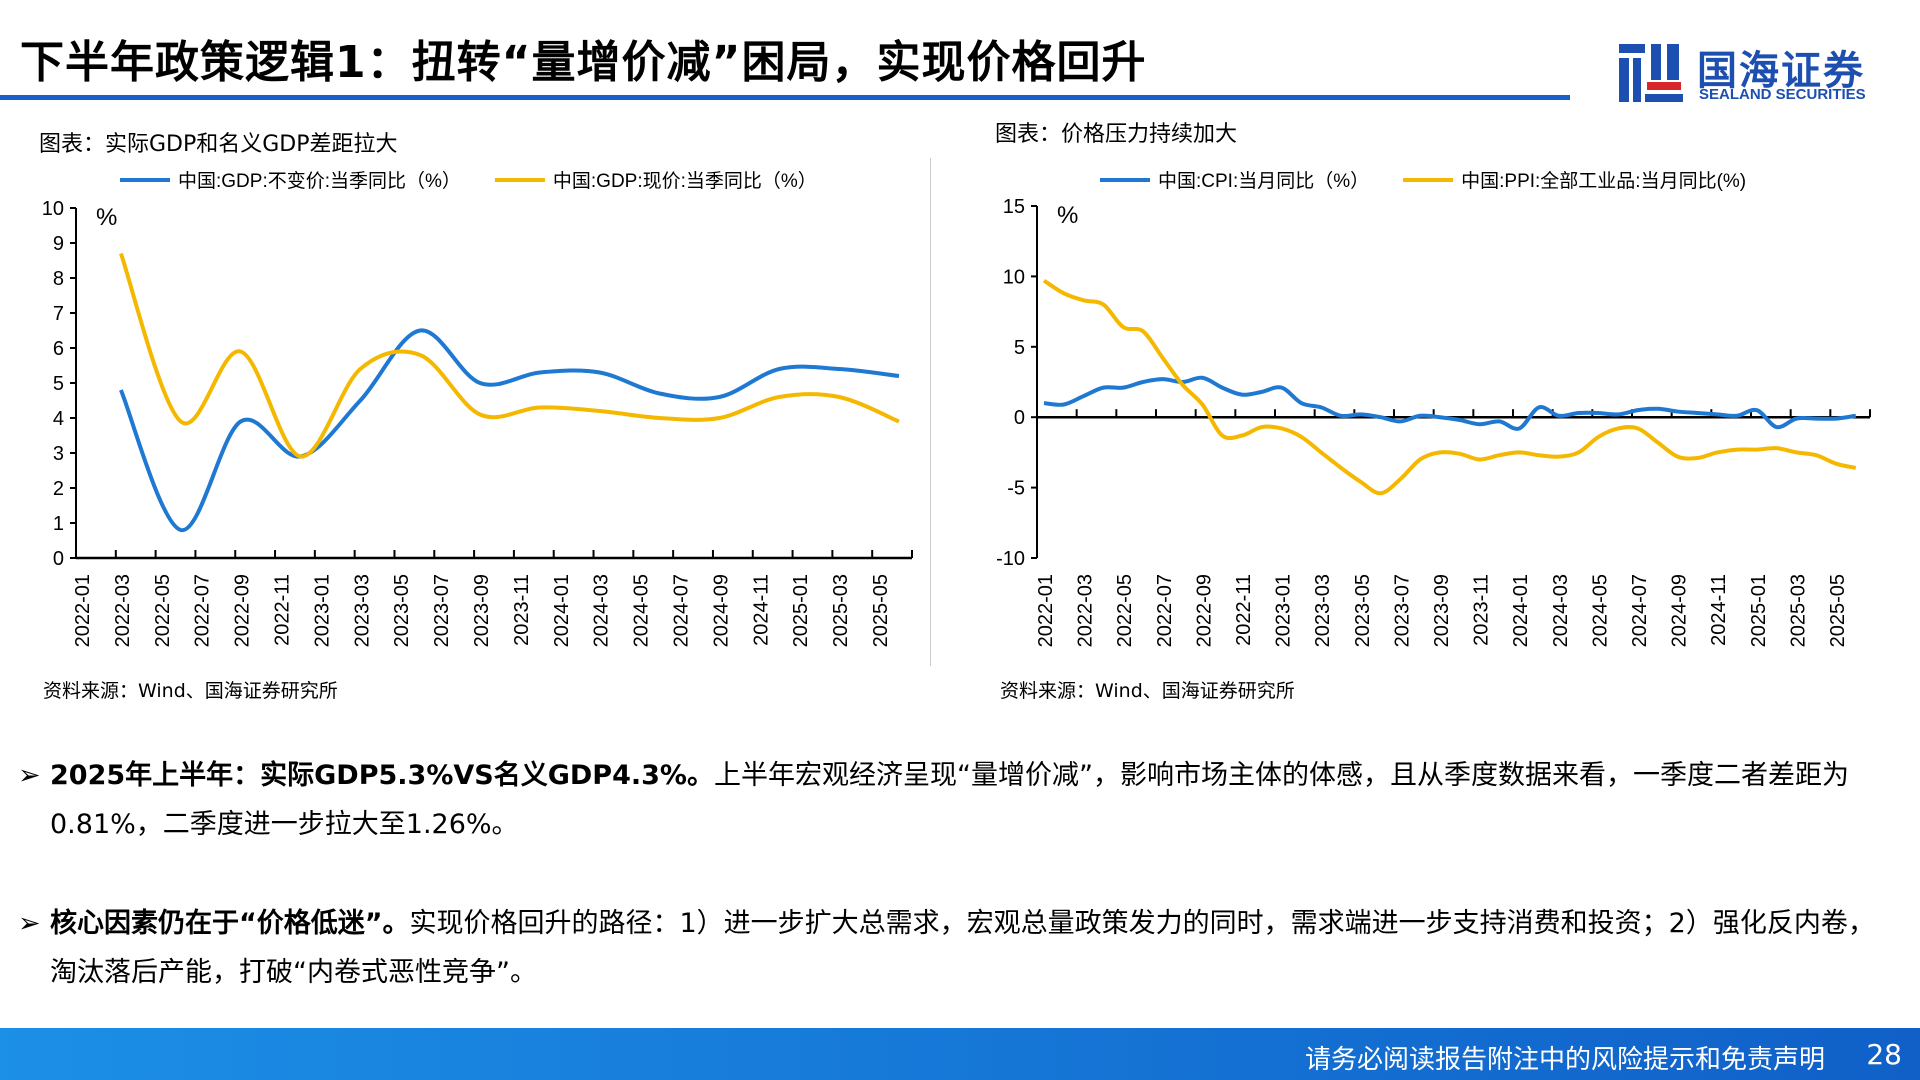  Describe the element at coordinates (583, 62) in the screenshot. I see `page-title: 下半年政策逻辑1：扭转“量增价减”困局，实现价格回升` at that location.